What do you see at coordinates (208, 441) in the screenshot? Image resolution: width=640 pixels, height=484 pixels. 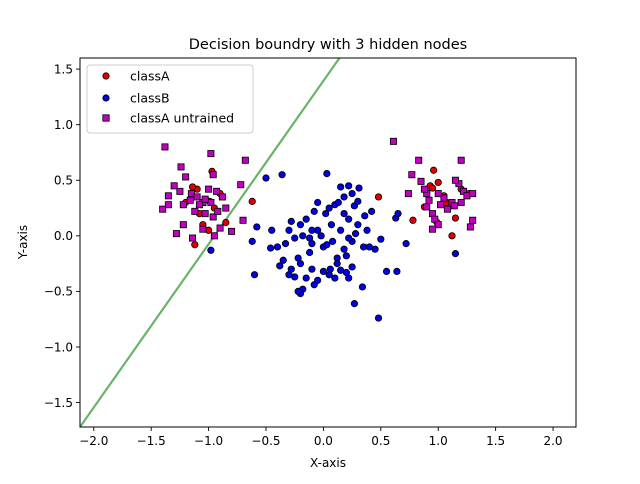 I see `x-tick-label: −1.0` at bounding box center [208, 441].